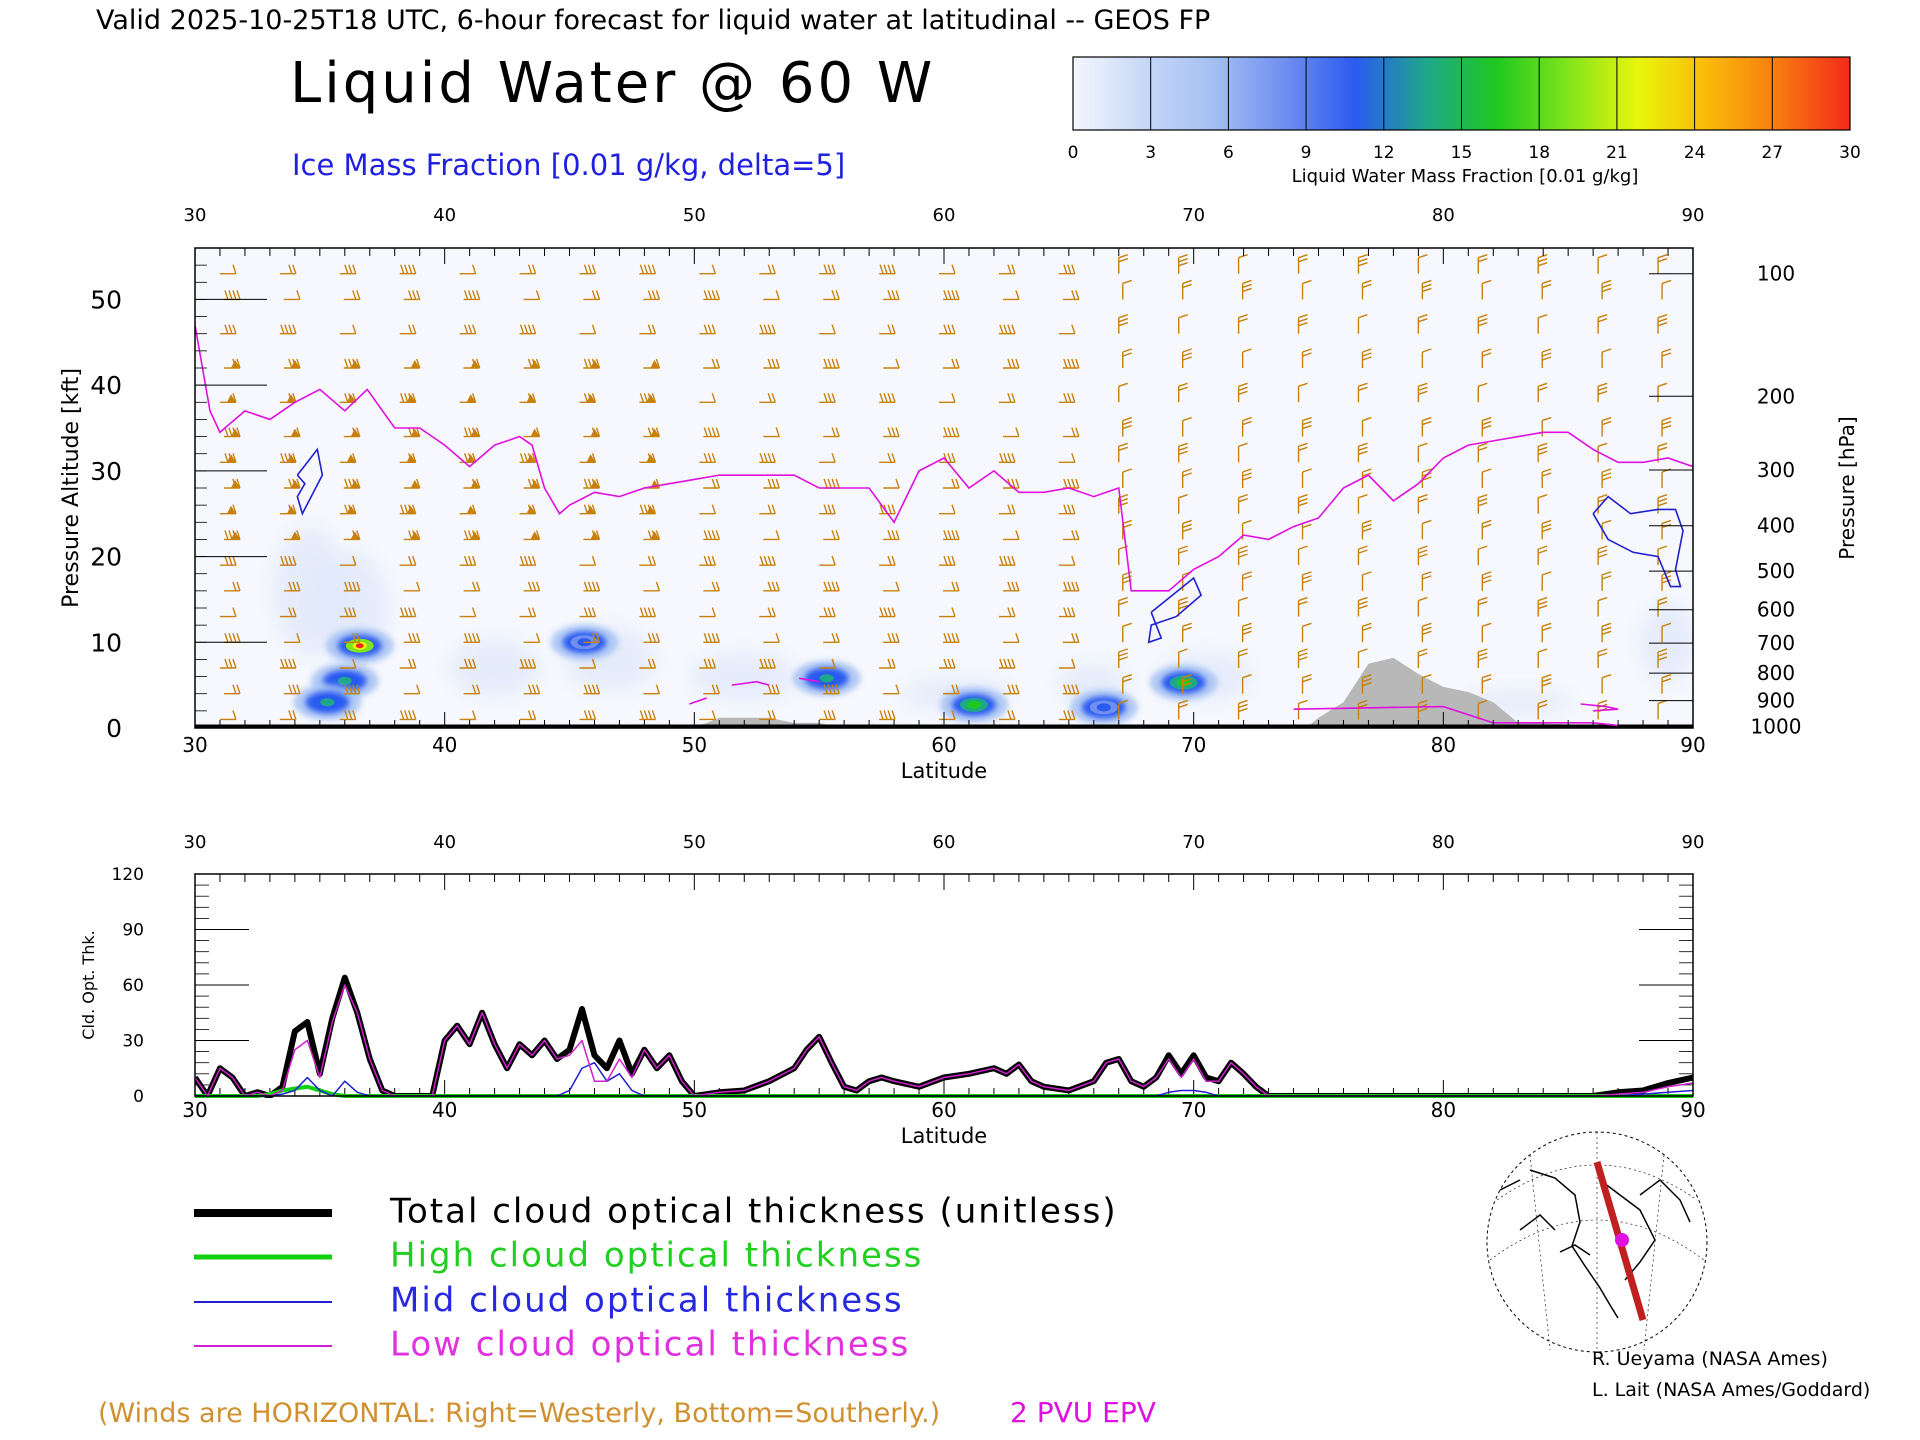  I want to click on colorbar-tick-label: 21, so click(1617, 153).